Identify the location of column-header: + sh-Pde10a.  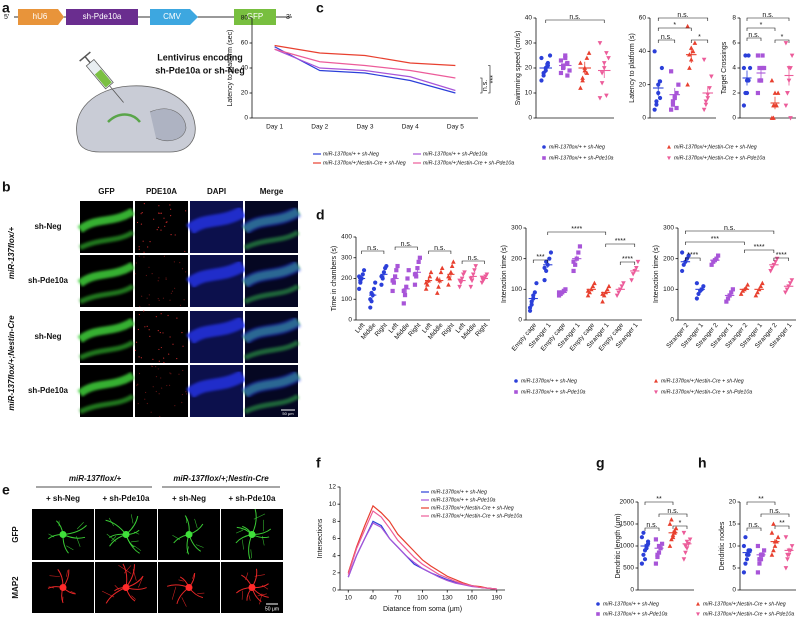
(252, 498).